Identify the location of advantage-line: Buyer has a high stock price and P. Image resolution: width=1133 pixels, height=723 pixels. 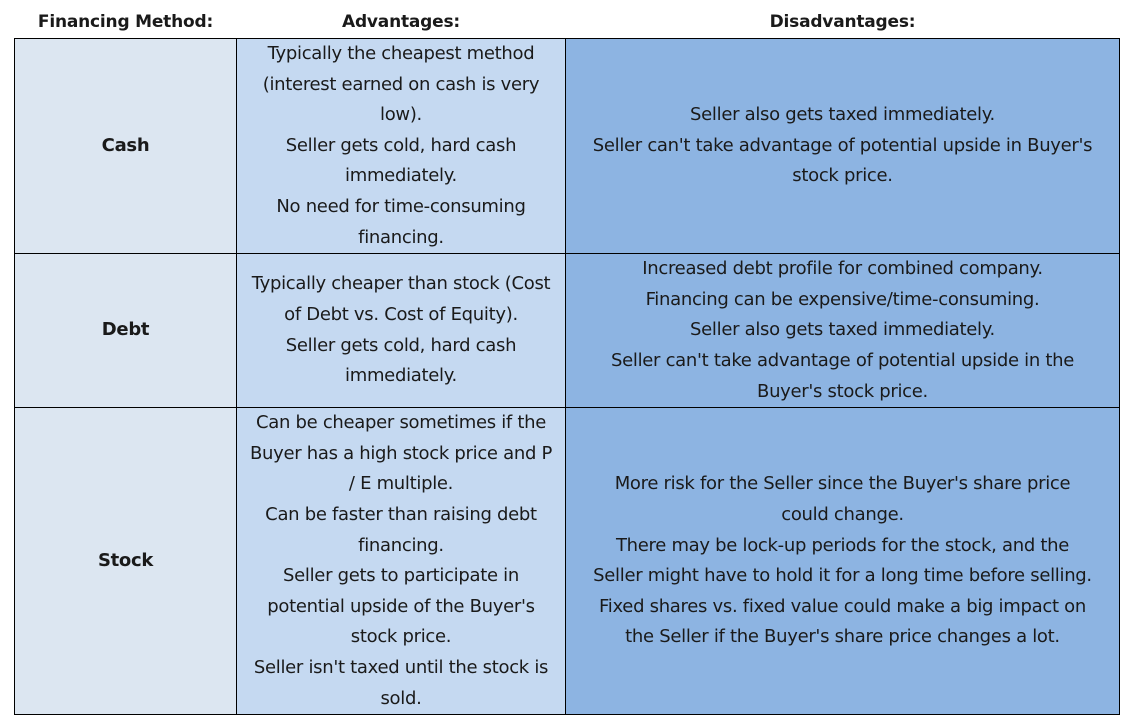
(401, 453).